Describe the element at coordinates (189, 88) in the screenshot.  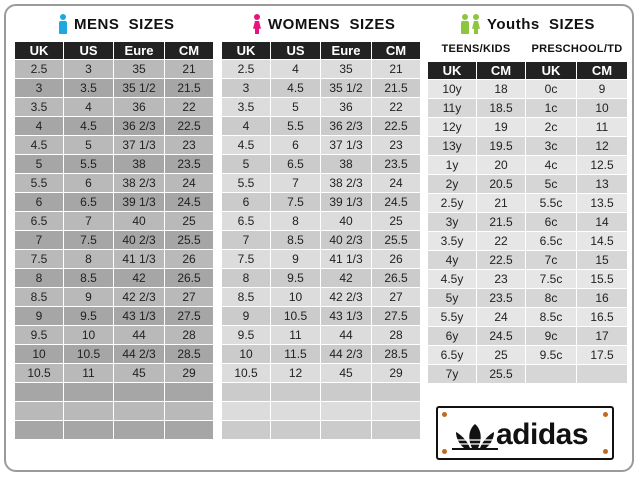
I see `size-cell: 21.5` at that location.